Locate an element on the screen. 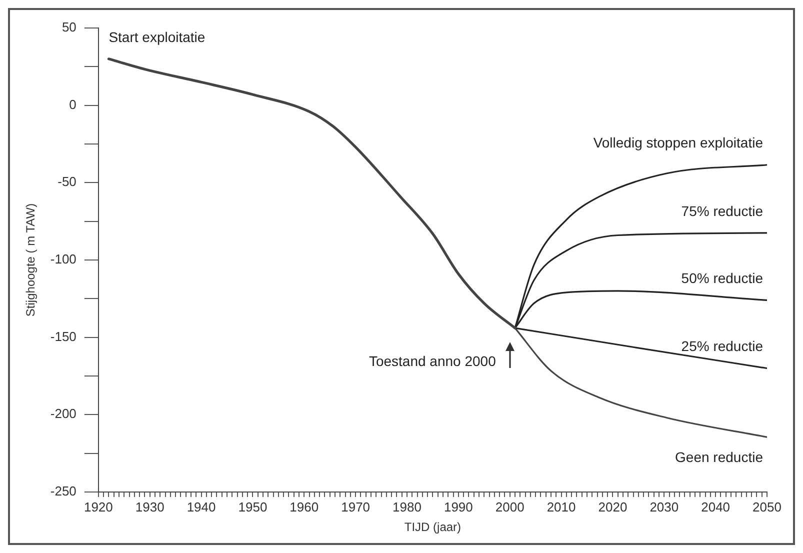 The height and width of the screenshot is (553, 803). x-axis-title: TIJD (jaar) is located at coordinates (433, 527).